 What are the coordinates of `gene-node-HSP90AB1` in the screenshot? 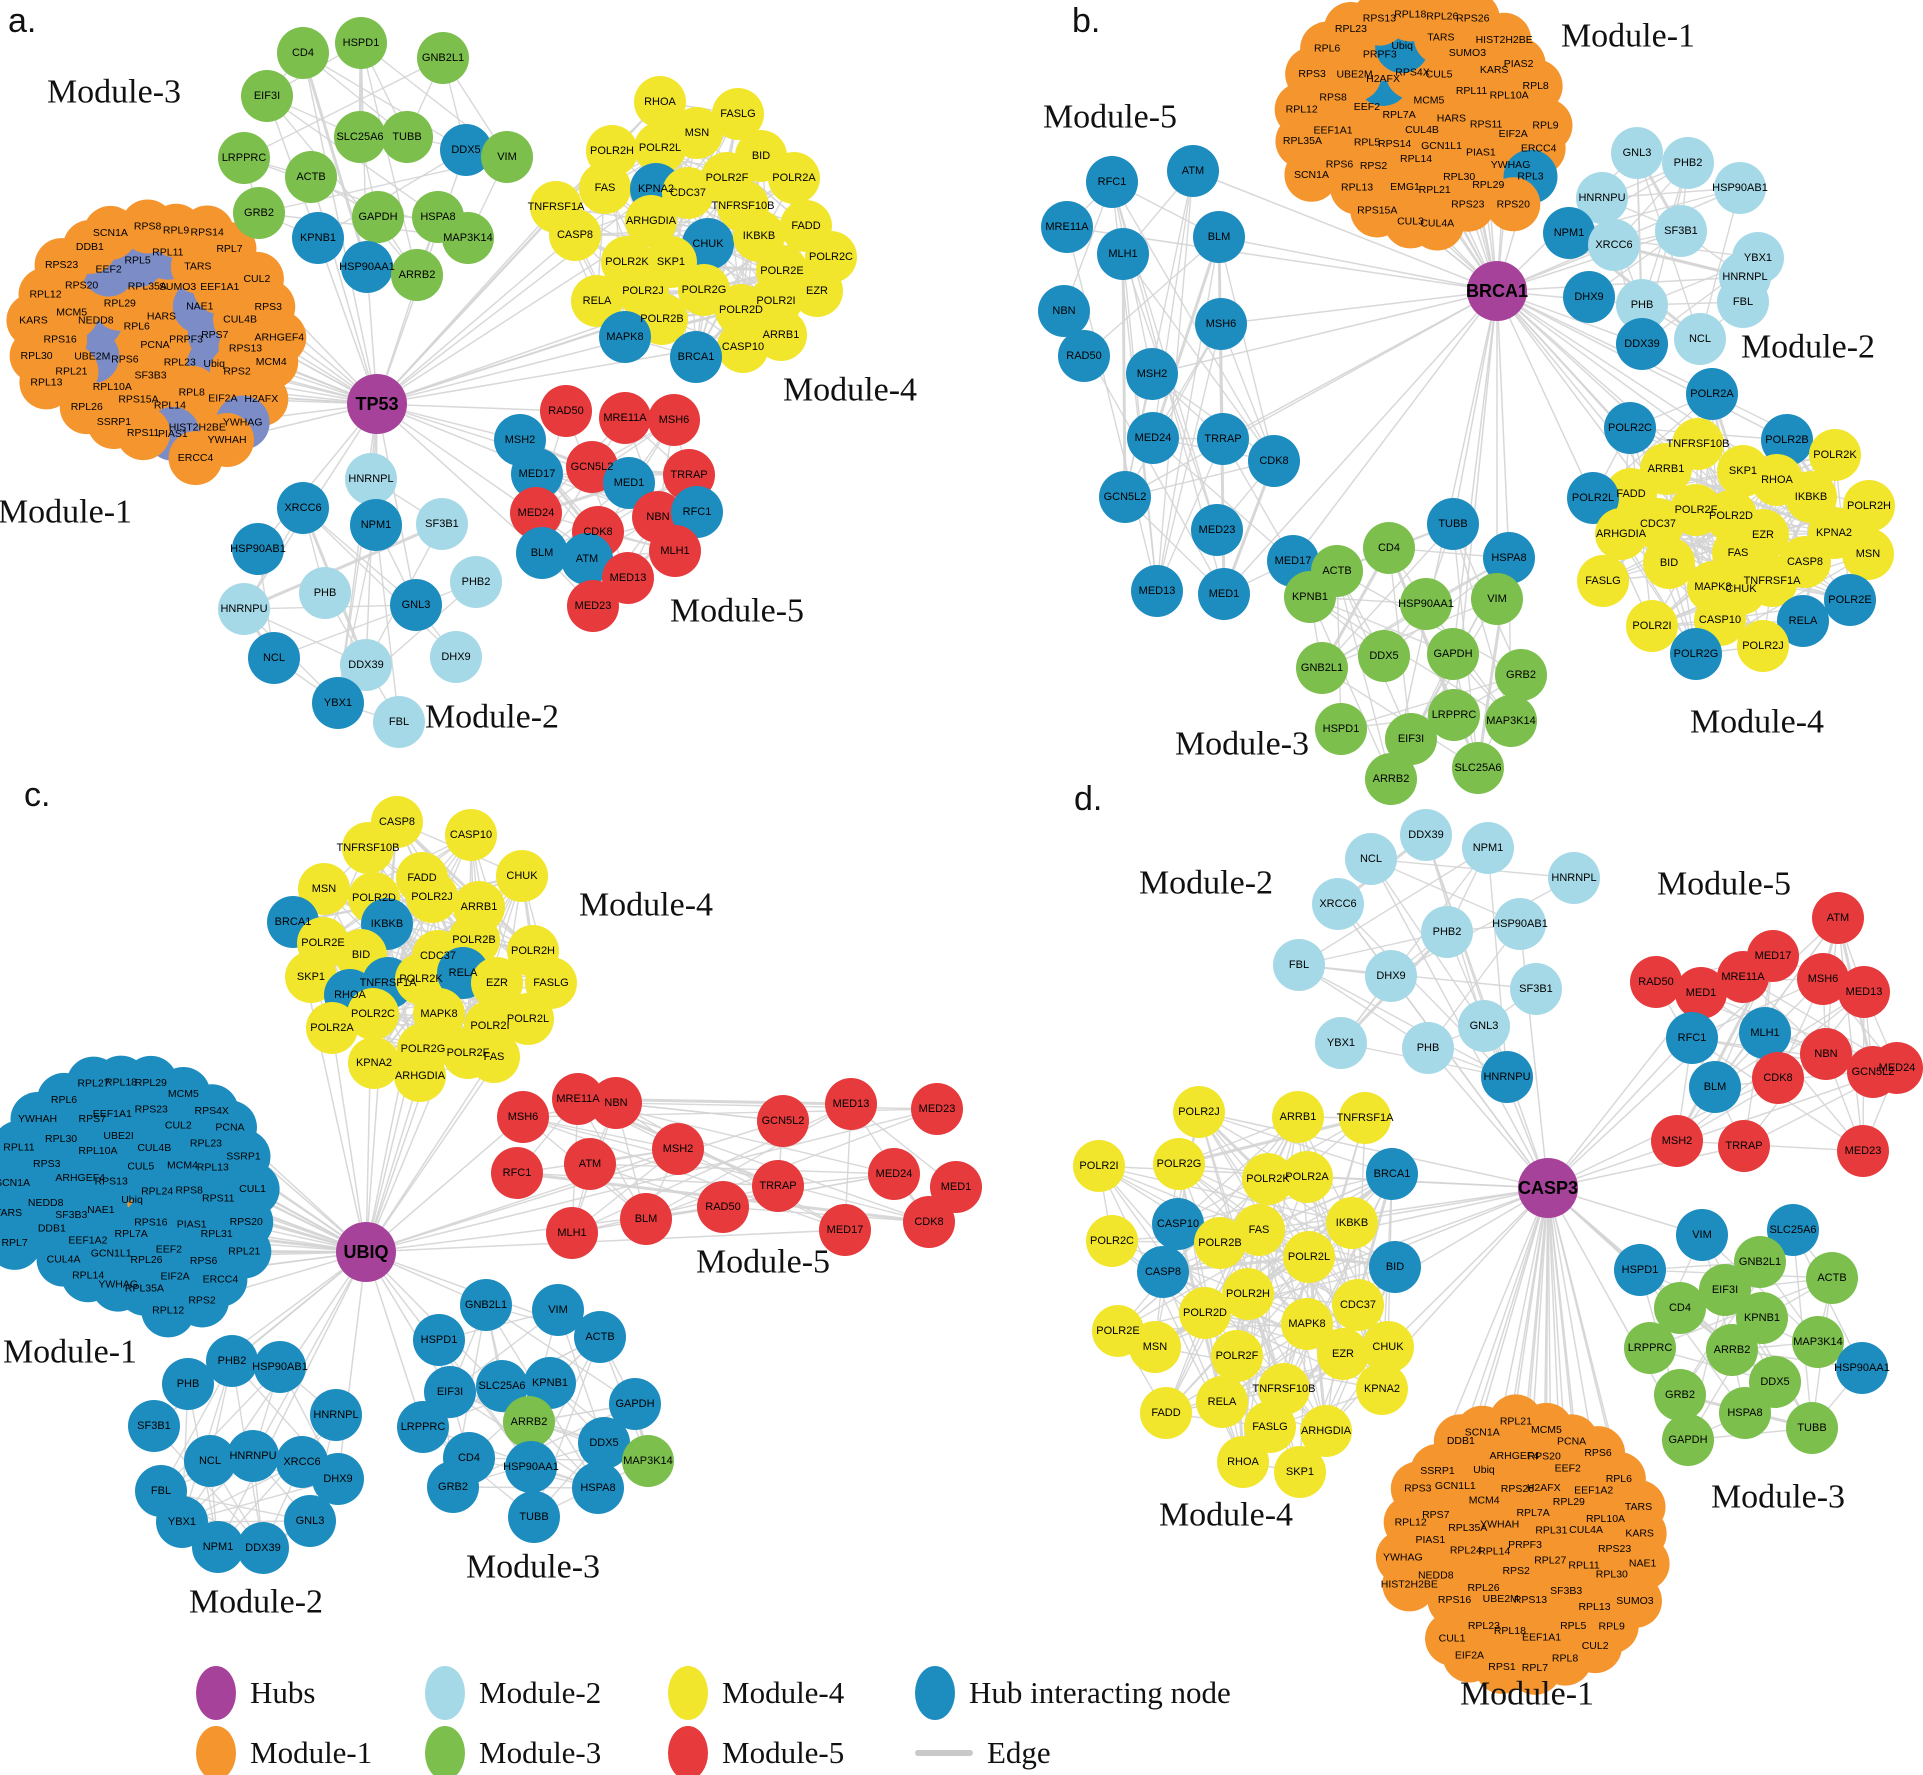 It's located at (280, 1367).